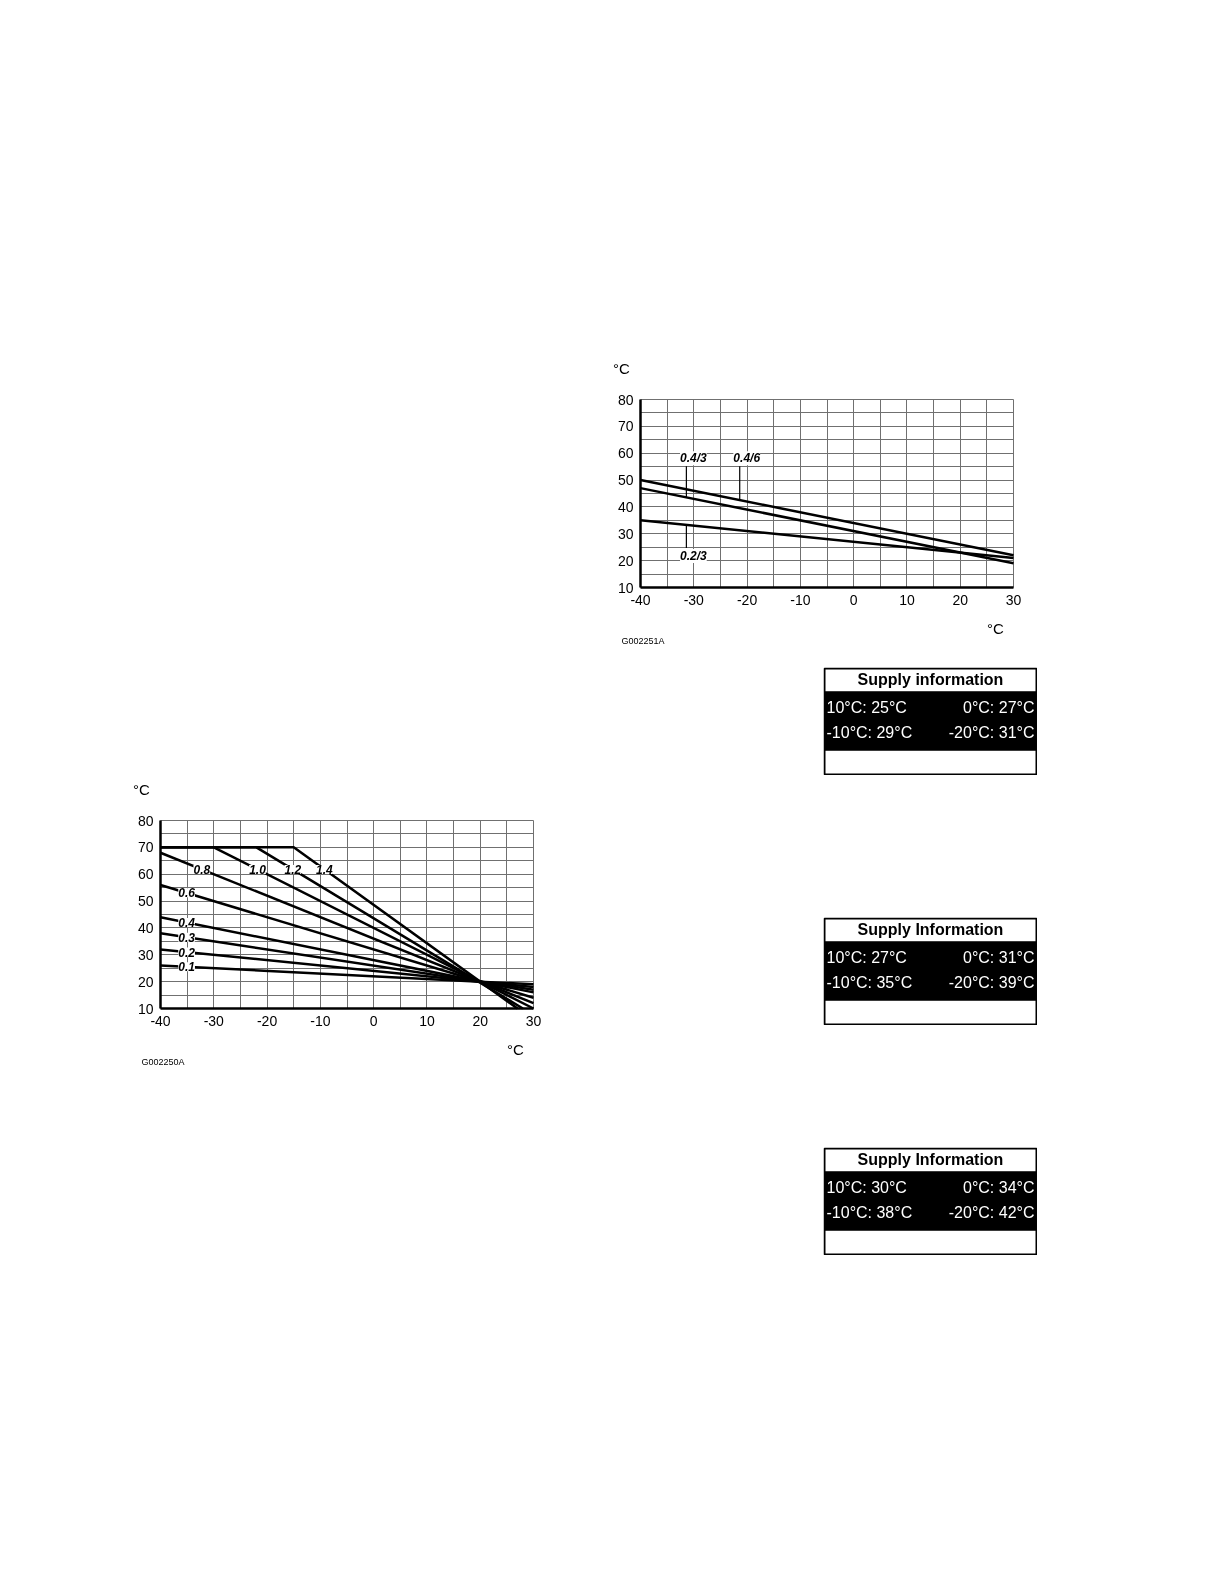 The width and height of the screenshot is (1224, 1584). I want to click on text: 10°C: 30°C, so click(866, 1187).